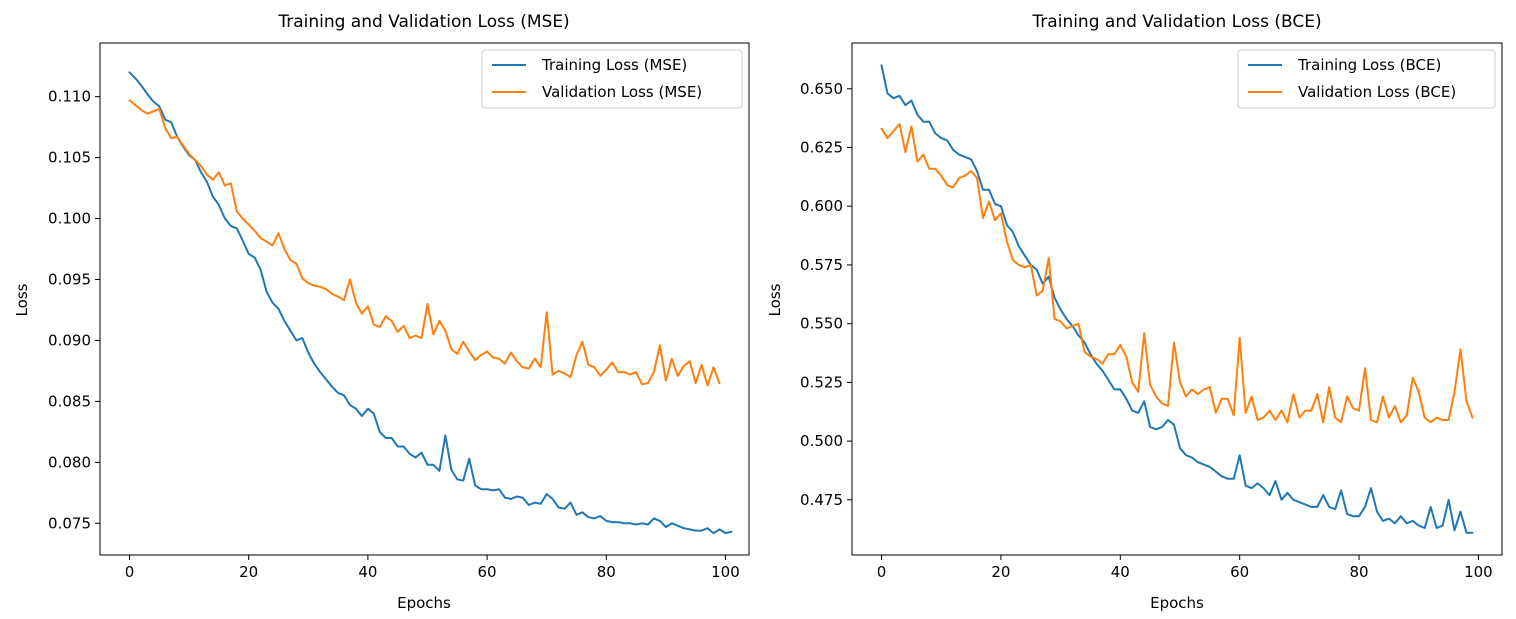 The image size is (1516, 619). Describe the element at coordinates (1369, 65) in the screenshot. I see `legend-label-training: Training Loss (BCE)` at that location.